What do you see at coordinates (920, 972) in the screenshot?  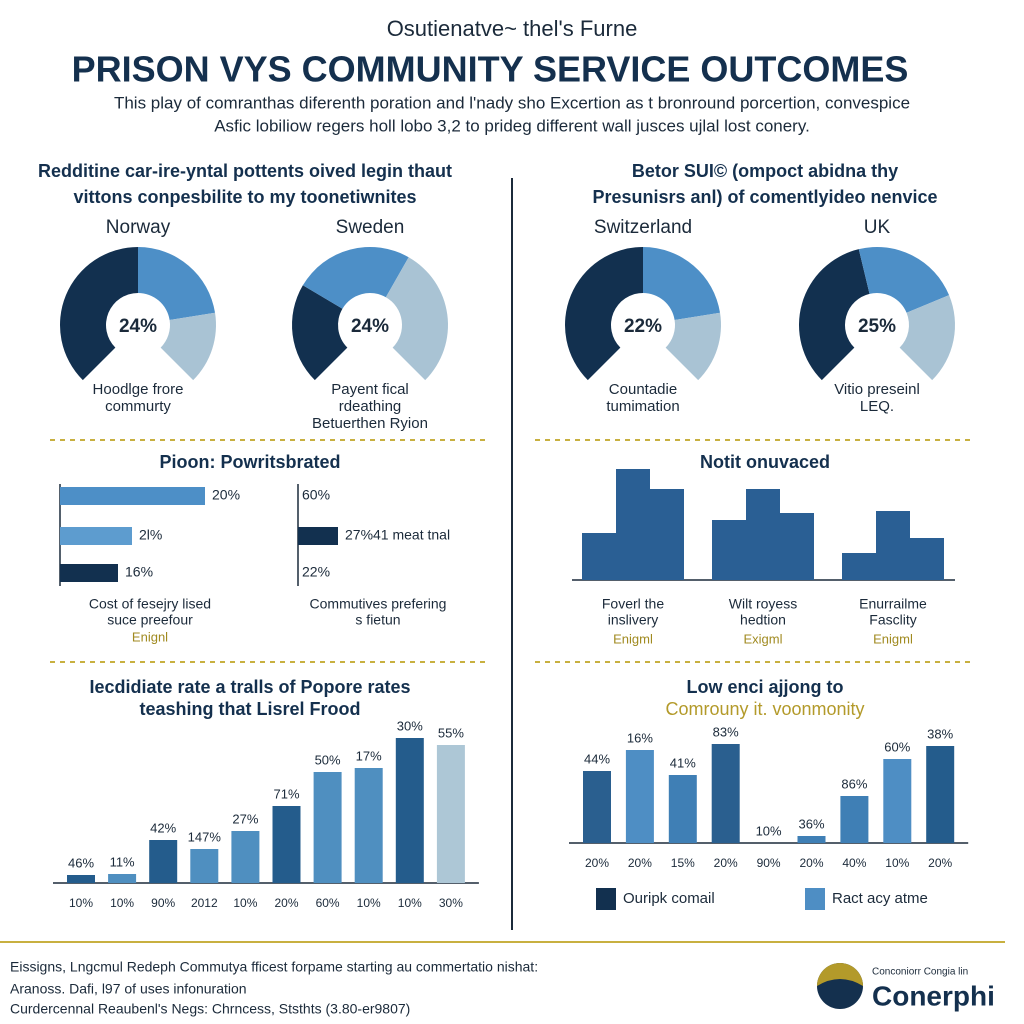 I see `logo-small: Conconiorr Congia lin` at bounding box center [920, 972].